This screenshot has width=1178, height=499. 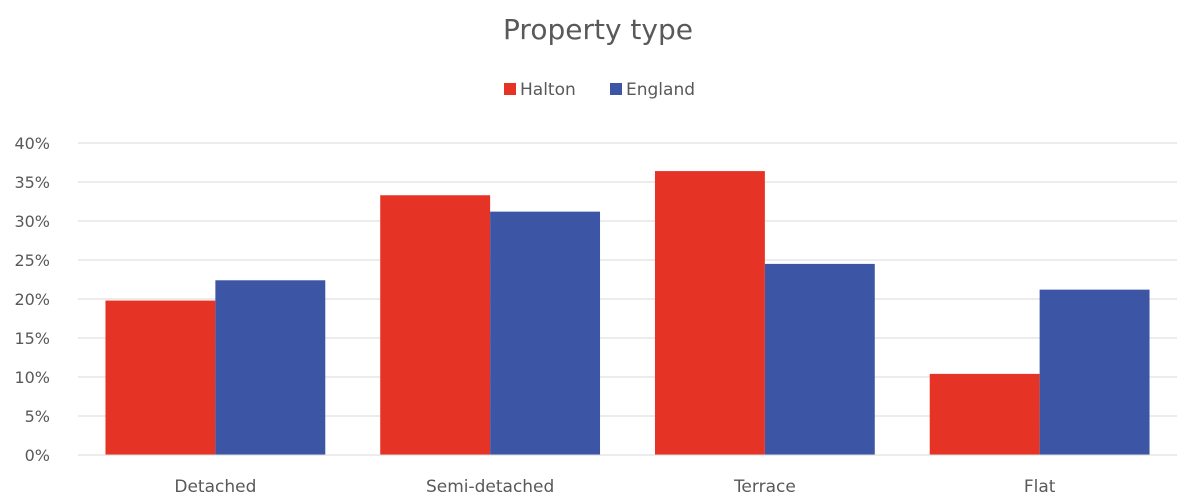 What do you see at coordinates (37, 416) in the screenshot?
I see `y-tick-label: 5%` at bounding box center [37, 416].